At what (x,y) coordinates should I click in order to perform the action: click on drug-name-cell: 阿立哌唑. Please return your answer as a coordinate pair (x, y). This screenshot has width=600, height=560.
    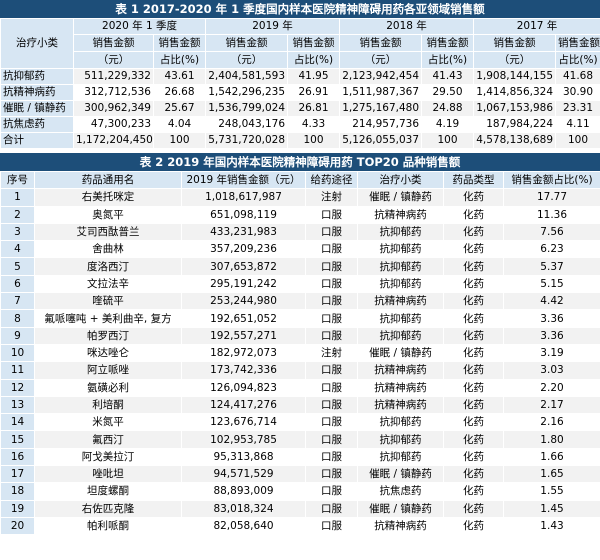
    Looking at the image, I should click on (108, 370).